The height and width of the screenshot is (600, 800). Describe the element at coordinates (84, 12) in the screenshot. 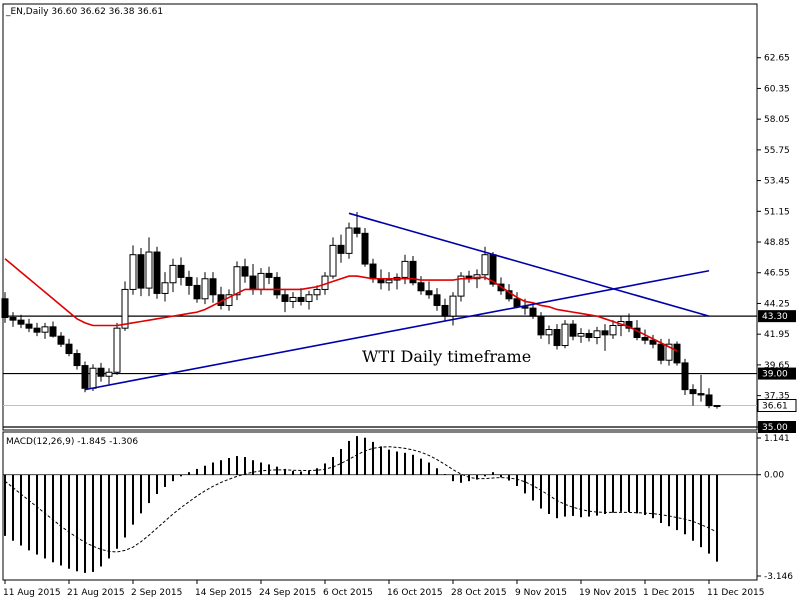

I see `symbol-info: _EN,Daily 36.60 36.62 36.38 36.61` at that location.